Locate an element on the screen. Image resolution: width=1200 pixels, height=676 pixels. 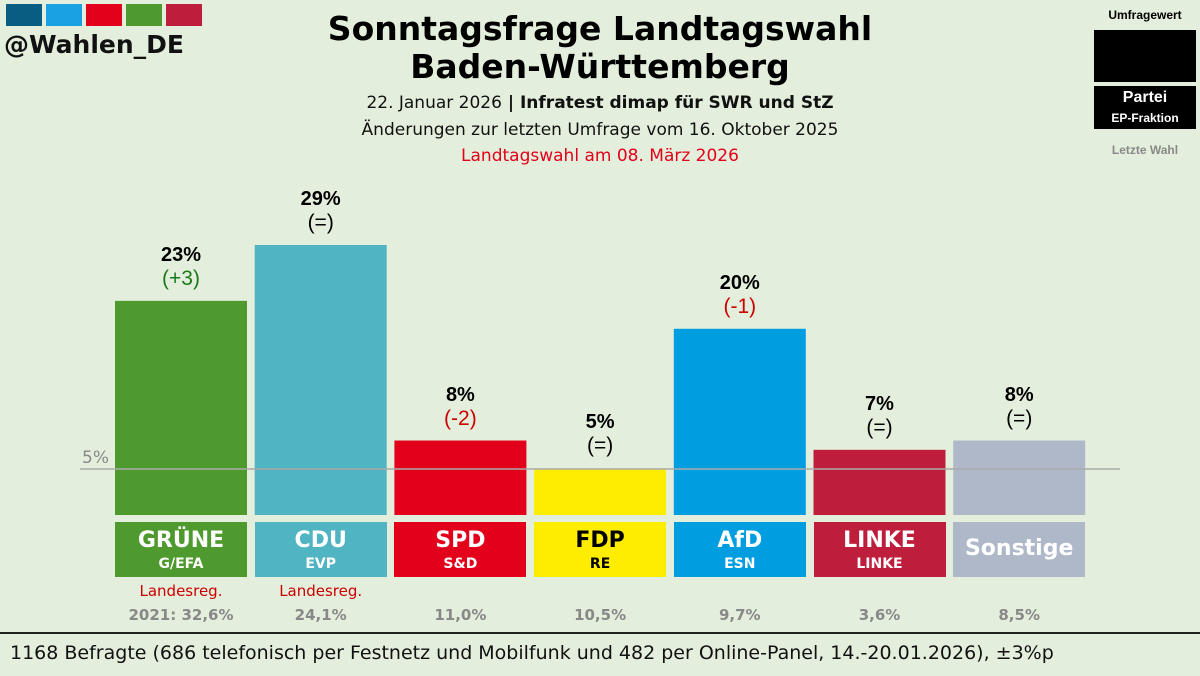
ep-group: S&D is located at coordinates (460, 564).